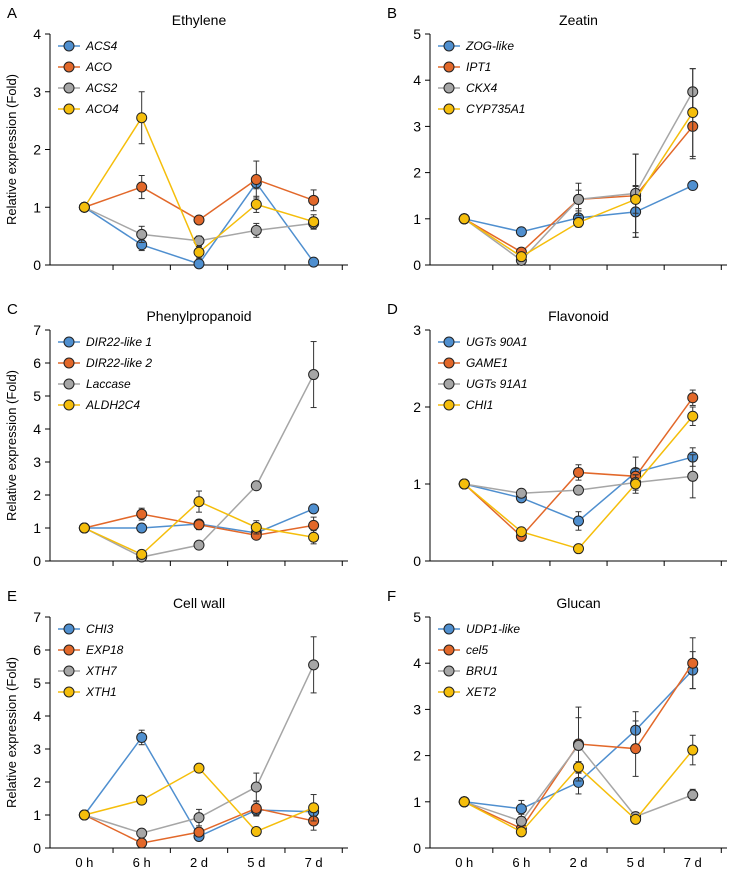  I want to click on series-xet2, so click(578, 786).